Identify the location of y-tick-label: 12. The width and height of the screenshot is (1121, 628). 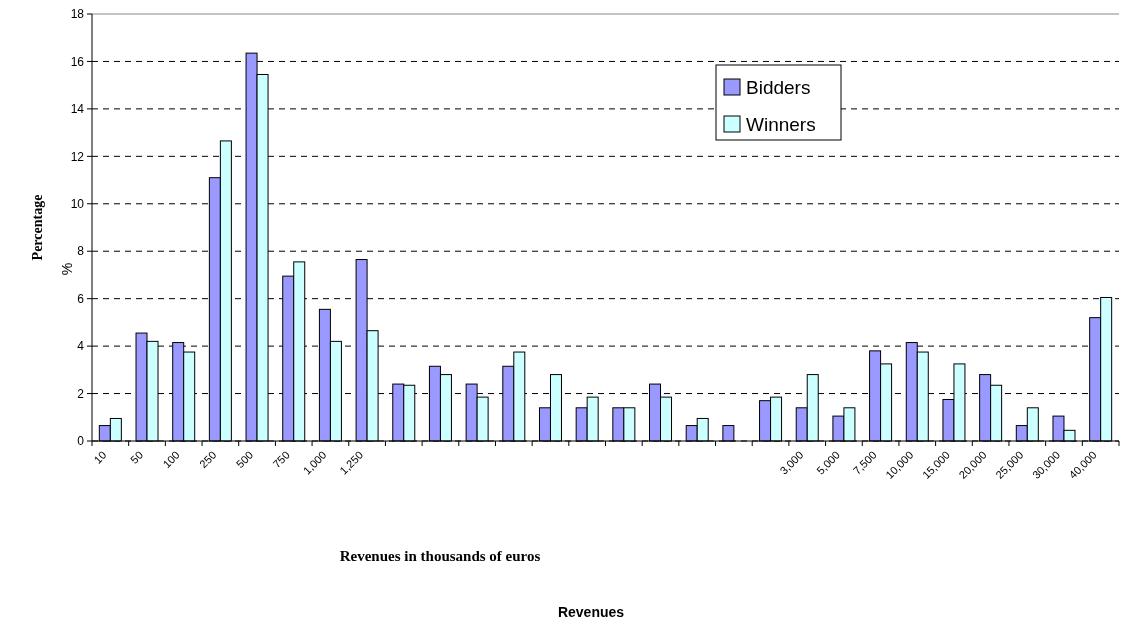
(77, 156).